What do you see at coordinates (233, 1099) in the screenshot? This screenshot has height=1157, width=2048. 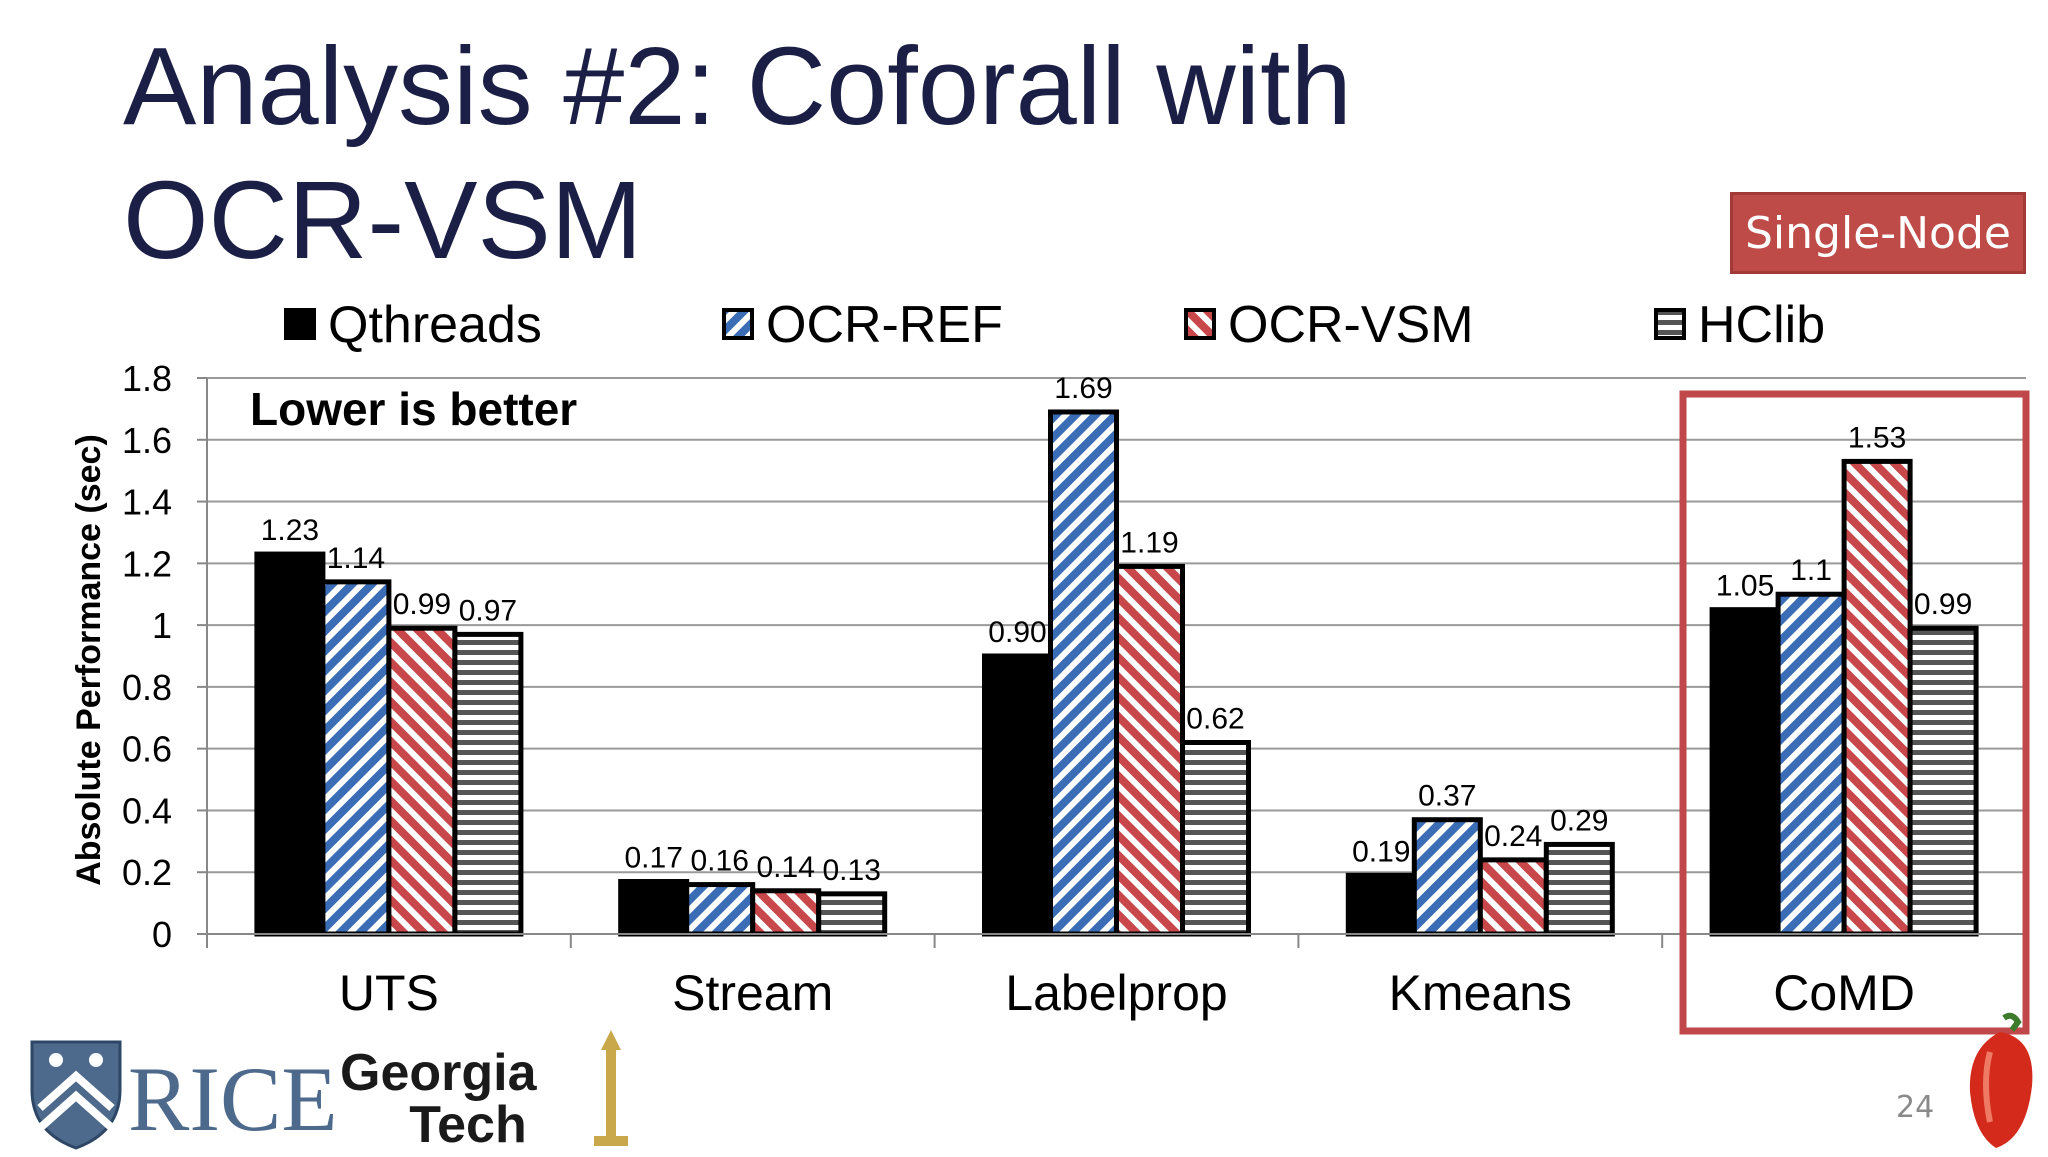 I see `rice-logo-text: RICE` at bounding box center [233, 1099].